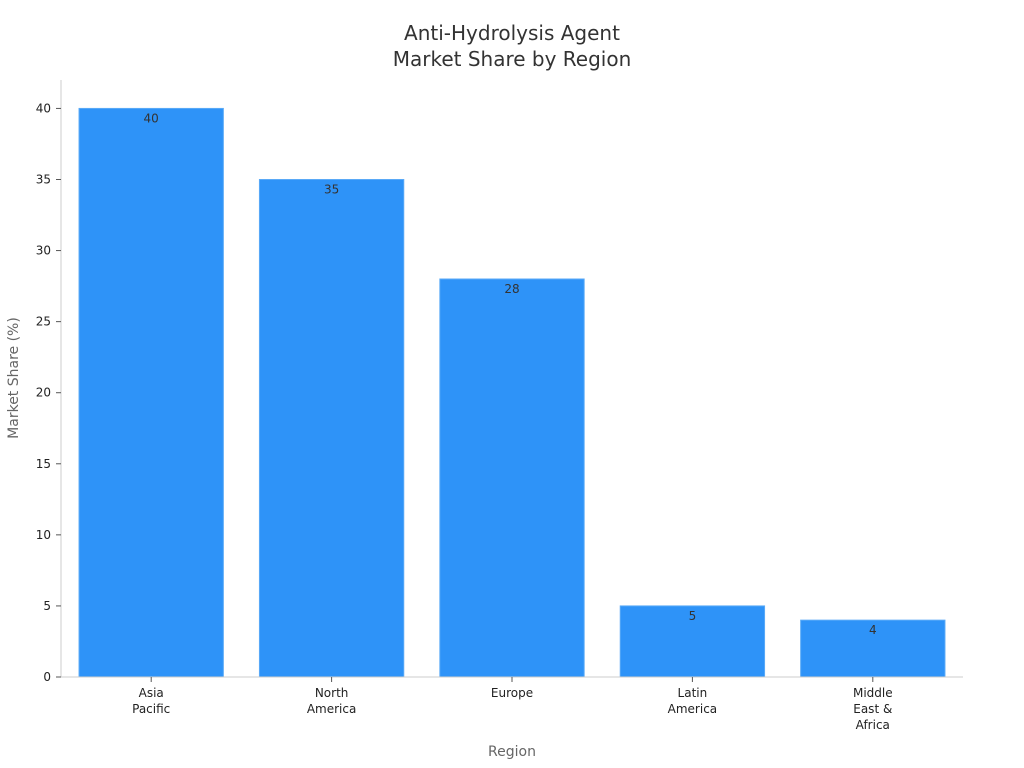  What do you see at coordinates (43, 393) in the screenshot?
I see `y-tick-label-4: 20` at bounding box center [43, 393].